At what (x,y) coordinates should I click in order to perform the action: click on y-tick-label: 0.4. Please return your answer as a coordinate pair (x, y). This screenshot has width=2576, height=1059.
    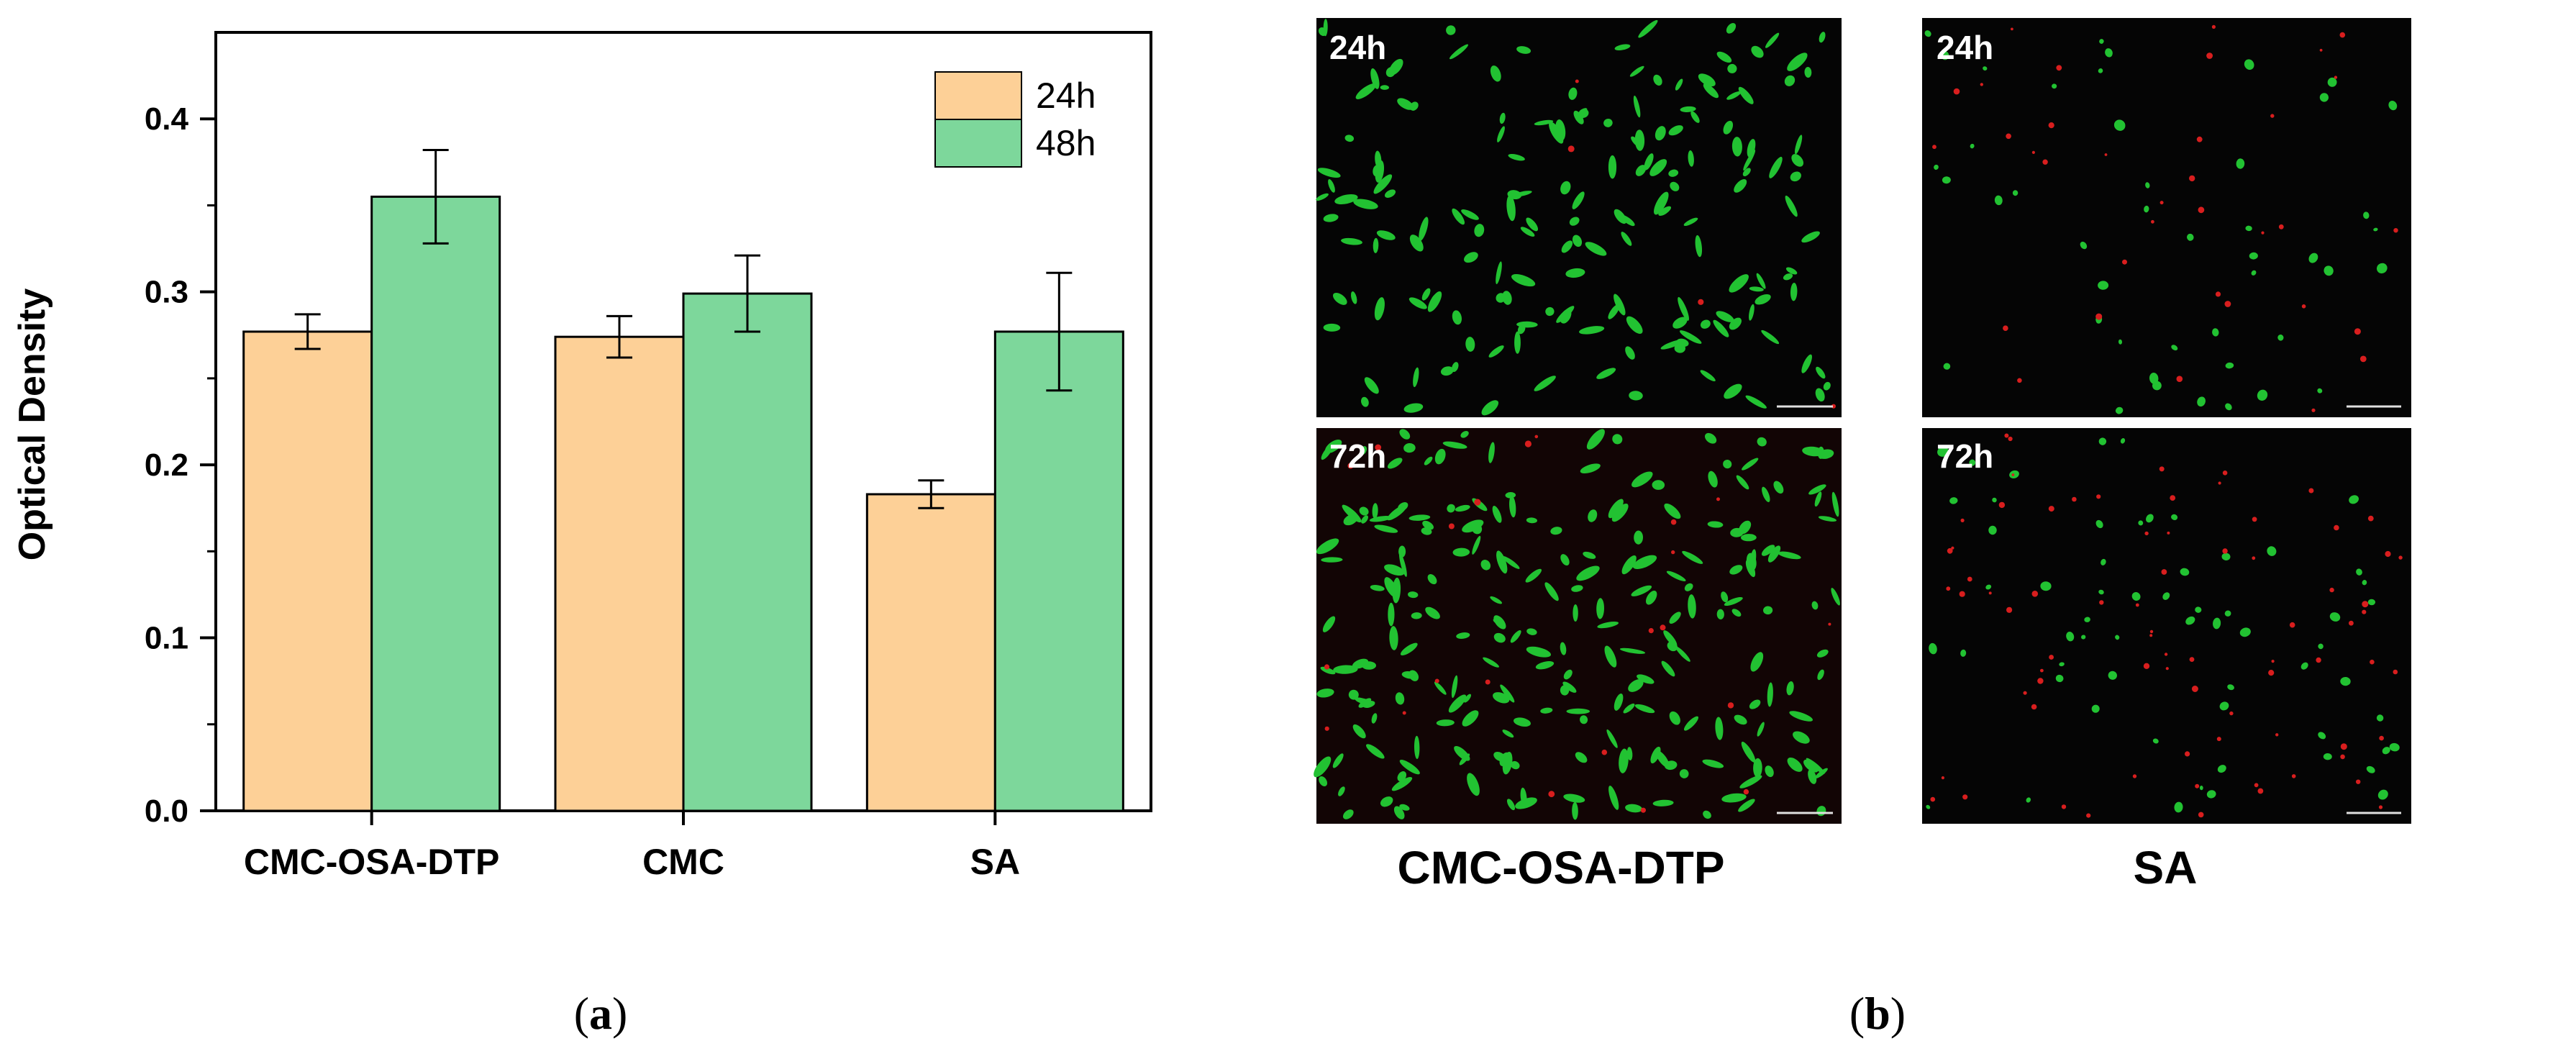
    Looking at the image, I should click on (167, 119).